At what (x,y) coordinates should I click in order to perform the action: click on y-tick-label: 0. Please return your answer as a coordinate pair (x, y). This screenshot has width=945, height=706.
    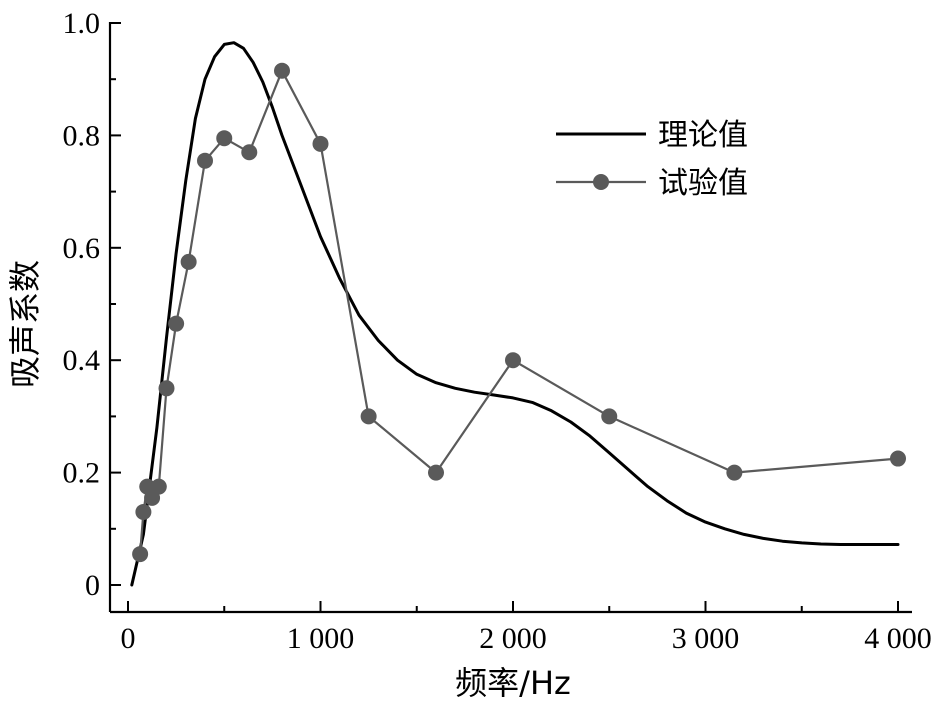
    Looking at the image, I should click on (92, 585).